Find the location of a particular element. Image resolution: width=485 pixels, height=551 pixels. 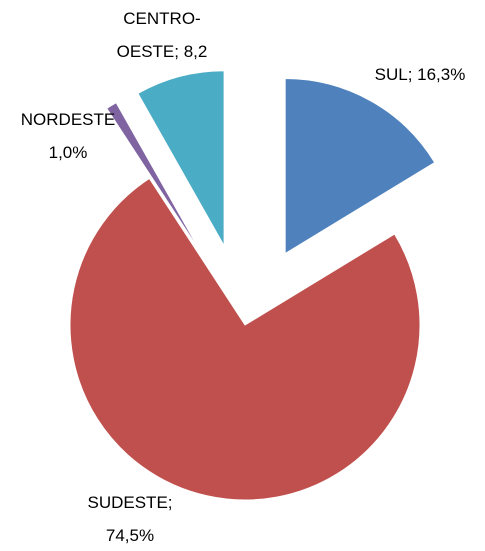

data-label: SUL; 16,3% is located at coordinates (420, 74).